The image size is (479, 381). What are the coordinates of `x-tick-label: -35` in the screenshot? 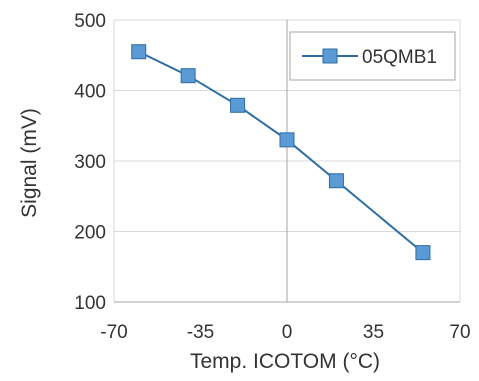 It's located at (200, 332).